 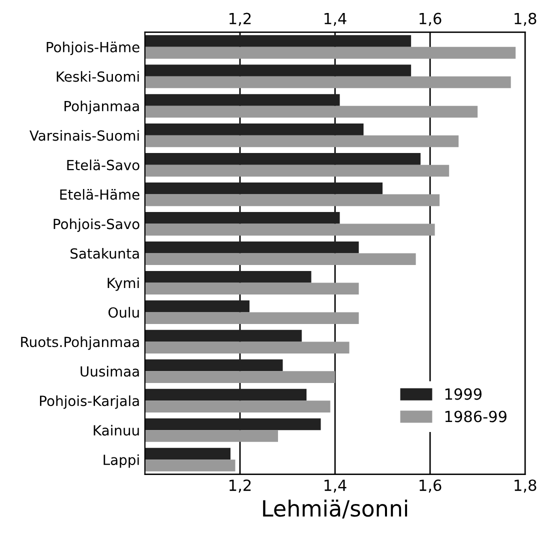 What do you see at coordinates (121, 461) in the screenshot?
I see `y-tick-label: Lappi` at bounding box center [121, 461].